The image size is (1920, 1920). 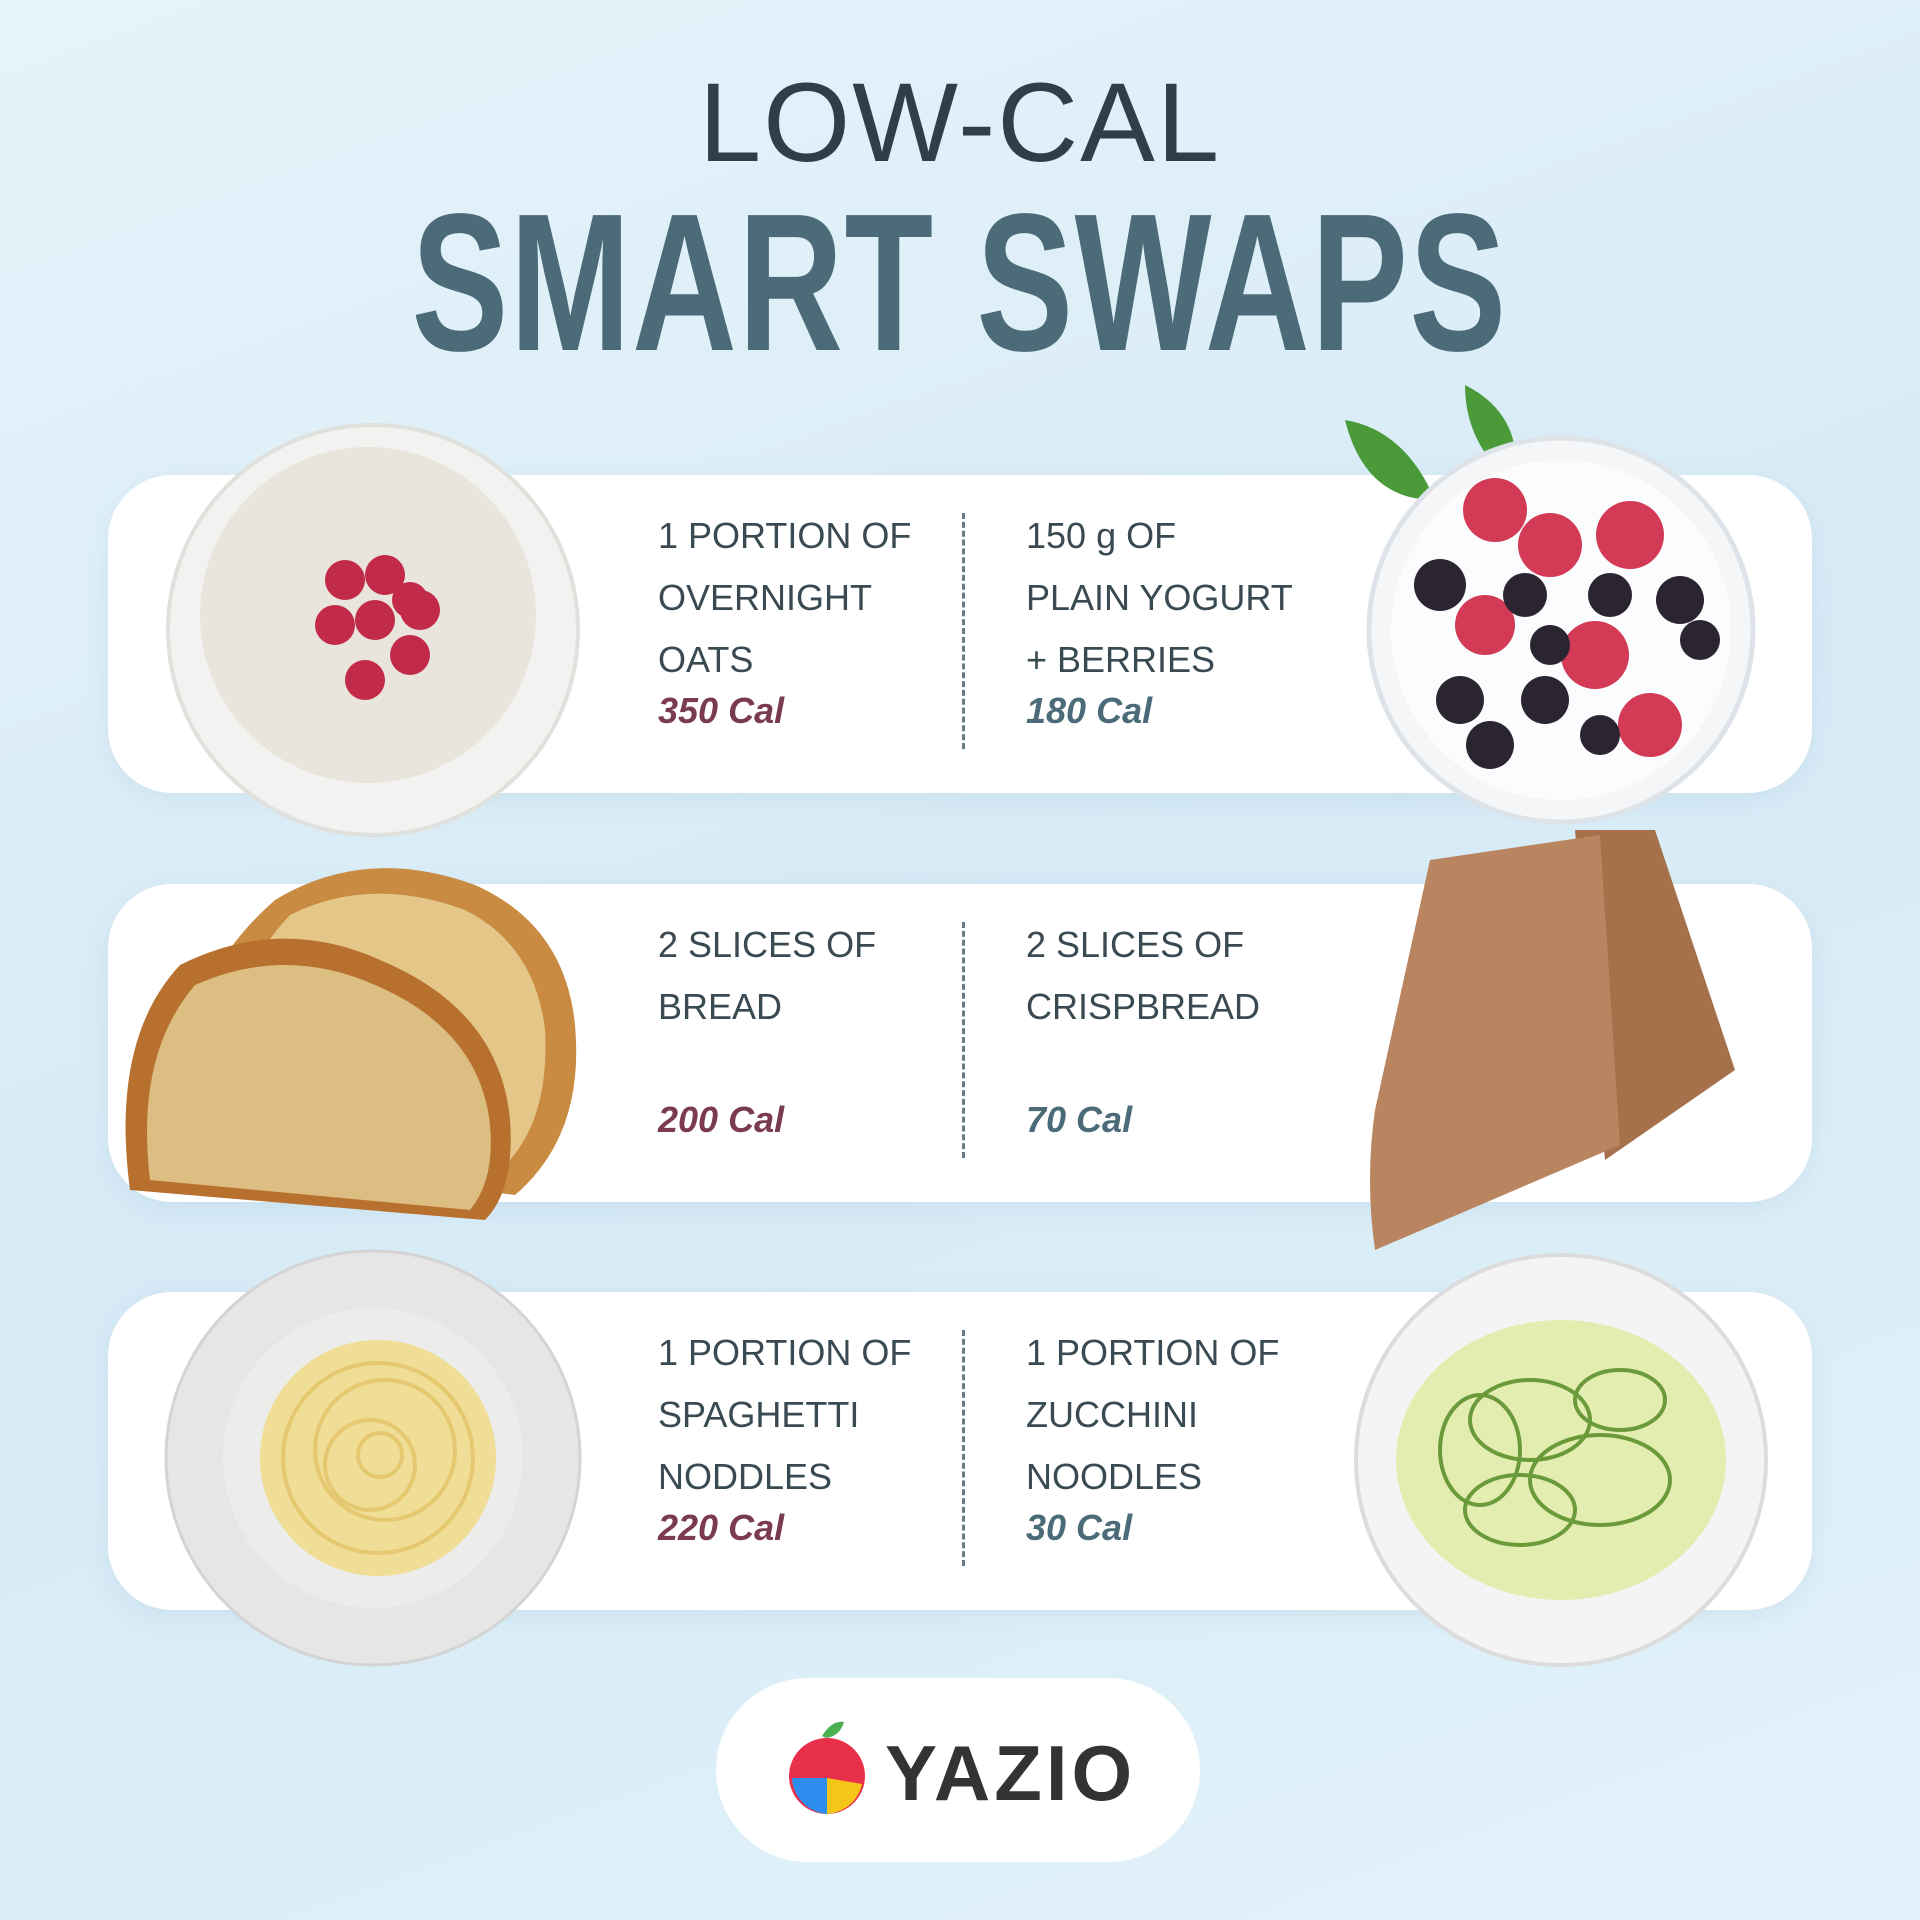 What do you see at coordinates (1159, 597) in the screenshot?
I see `food-line: PLAIN YOGURT` at bounding box center [1159, 597].